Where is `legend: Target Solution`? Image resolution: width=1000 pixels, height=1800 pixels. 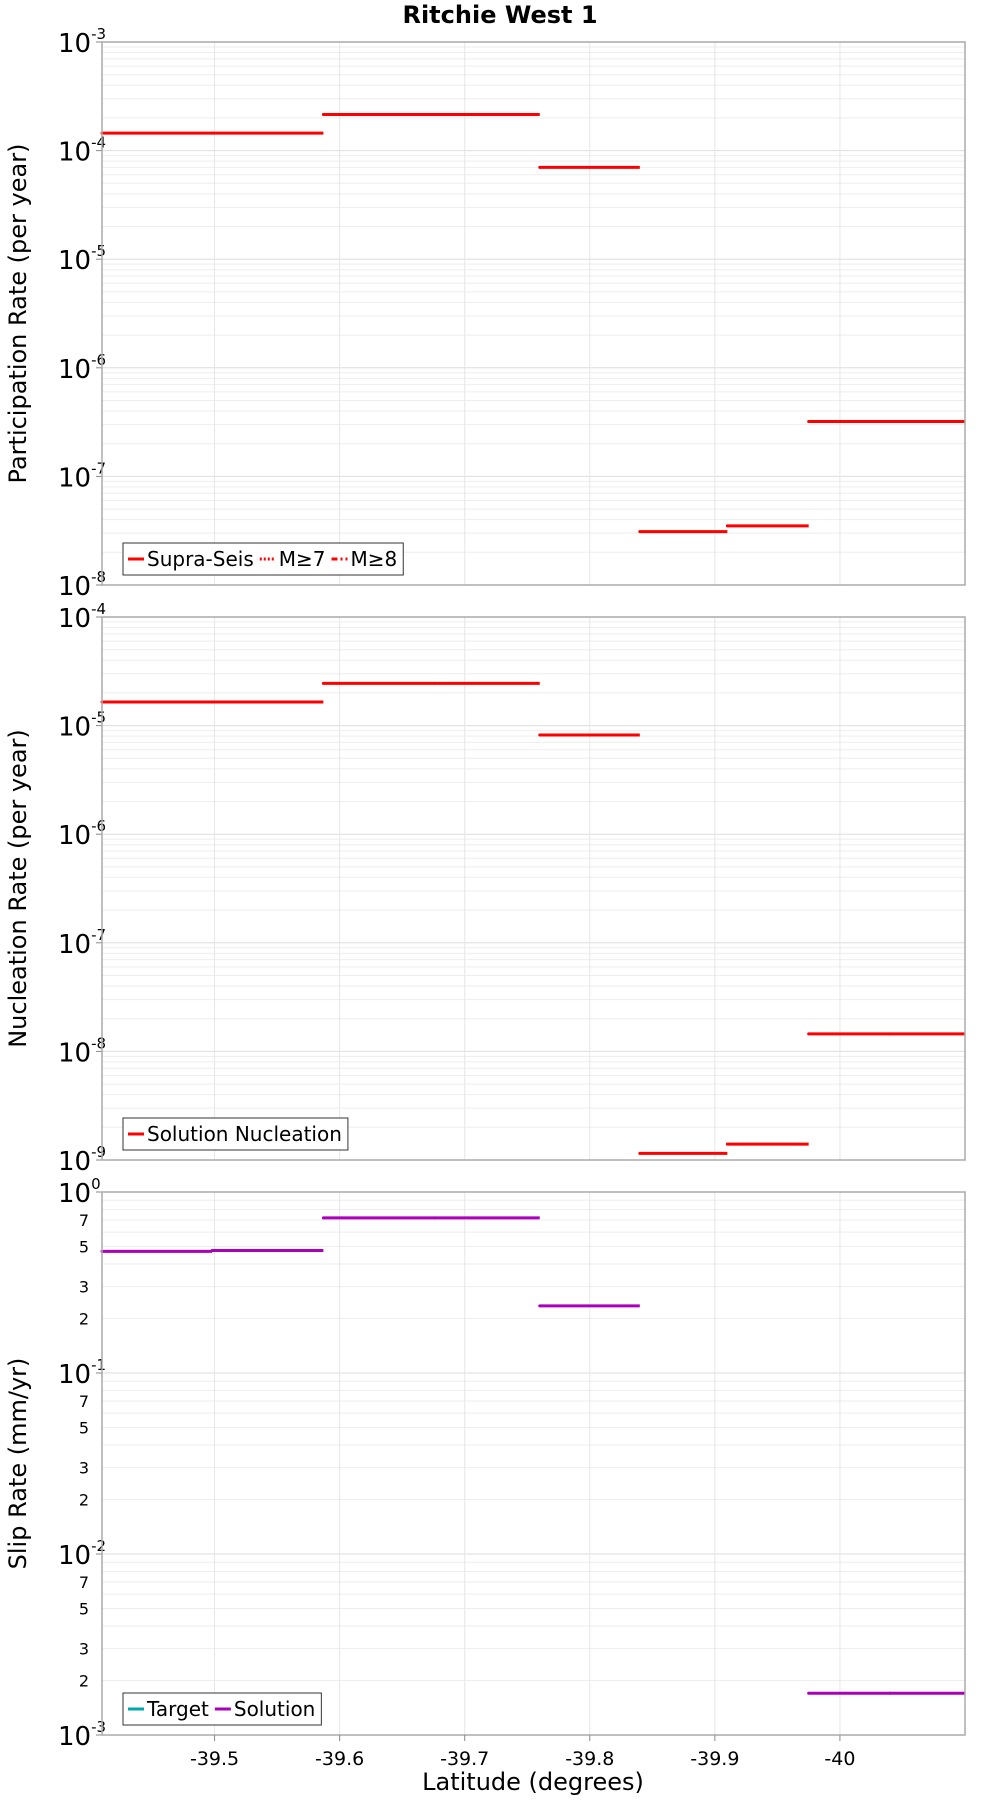 legend: Target Solution is located at coordinates (222, 1709).